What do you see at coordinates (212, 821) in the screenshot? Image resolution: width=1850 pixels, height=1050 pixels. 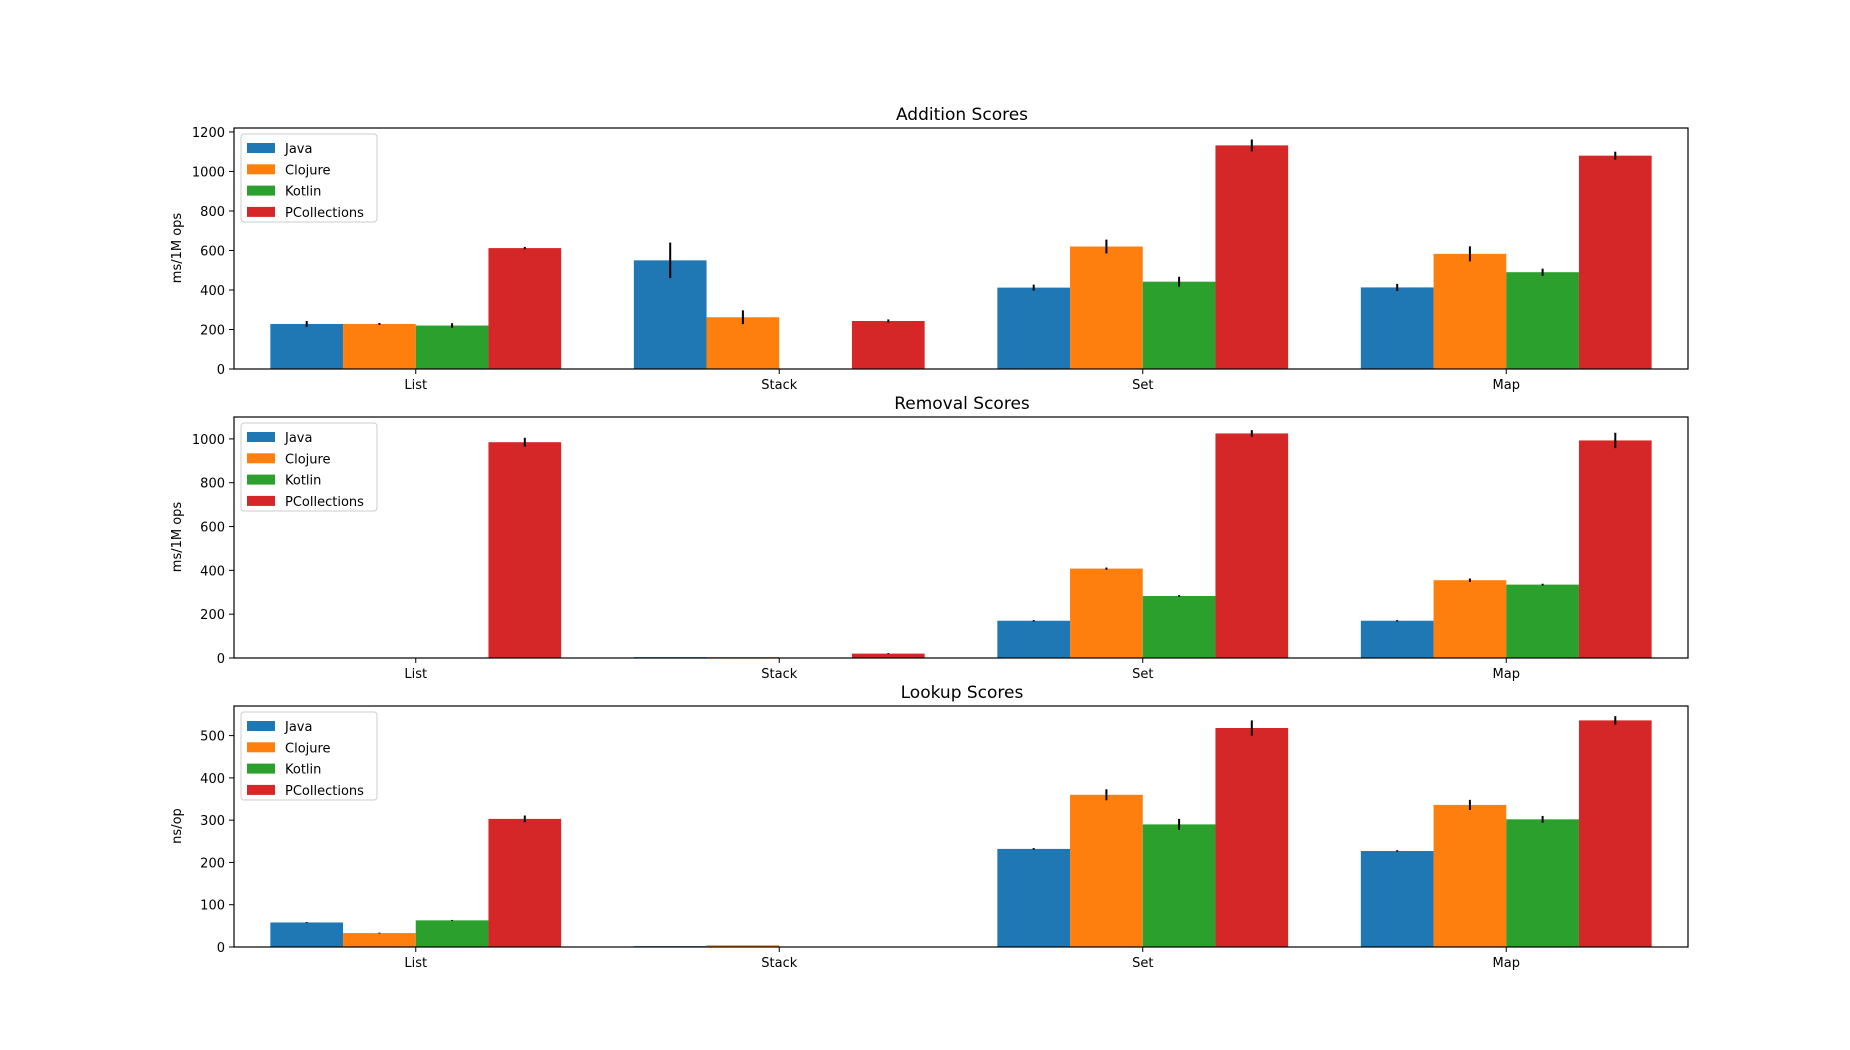 I see `y-tick-label: 300` at bounding box center [212, 821].